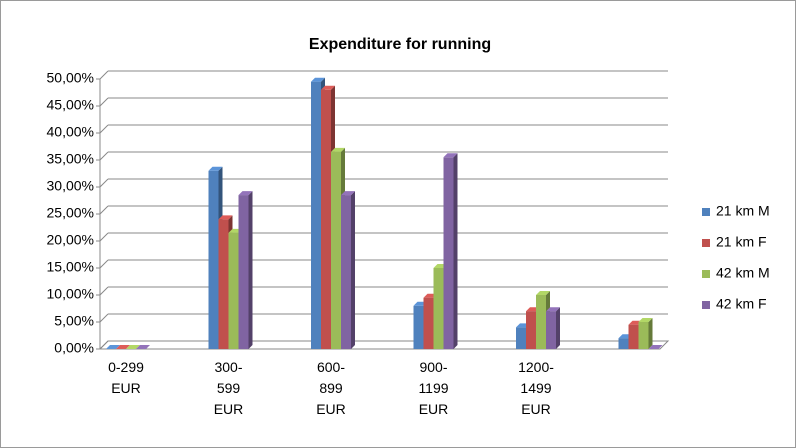 The image size is (796, 448). What do you see at coordinates (74, 321) in the screenshot?
I see `y-tick-label: 5,00%` at bounding box center [74, 321].